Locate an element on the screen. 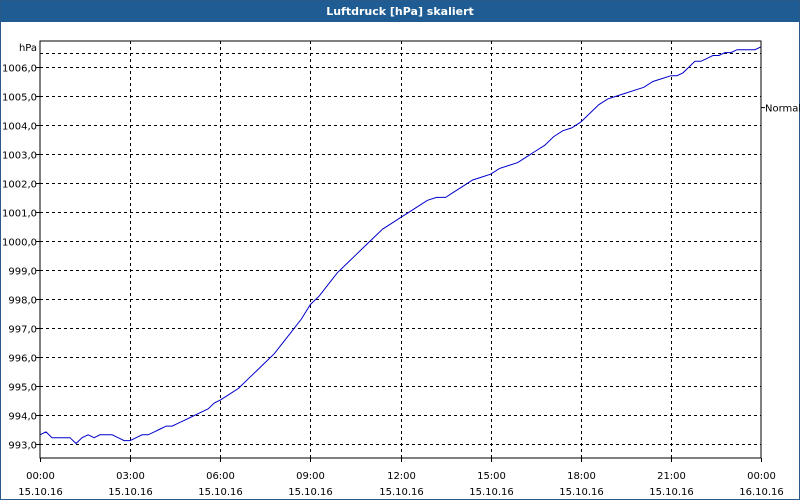  x-tick-time: 03:00 is located at coordinates (130, 476).